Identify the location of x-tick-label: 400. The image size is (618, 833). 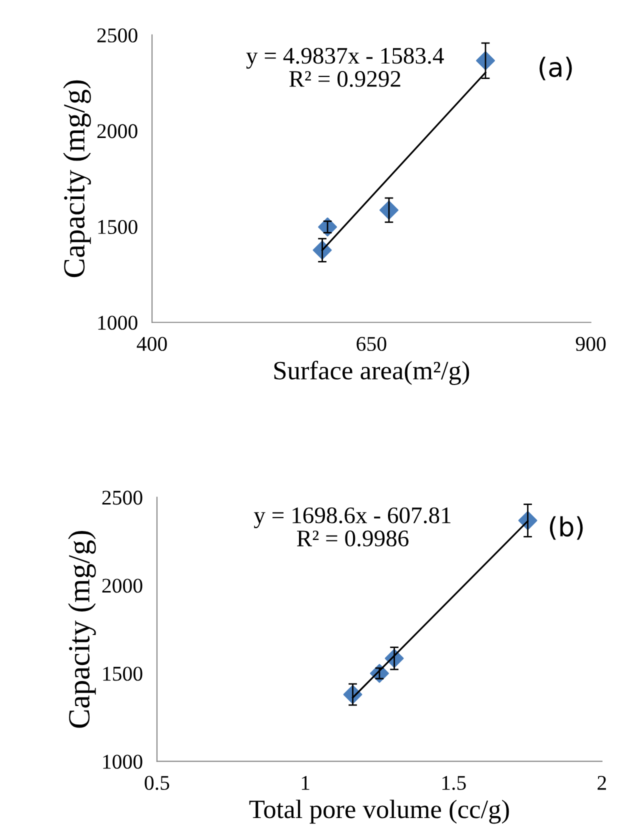
(151, 343).